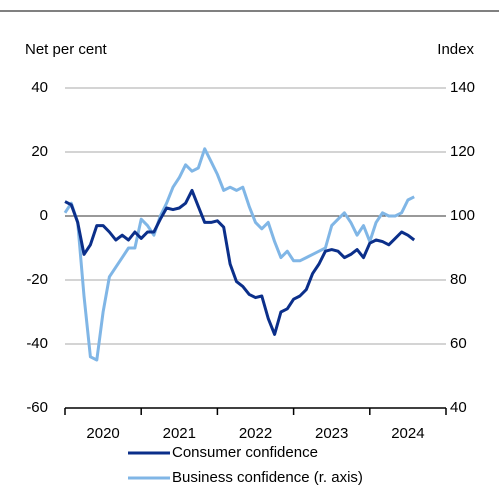  Describe the element at coordinates (462, 87) in the screenshot. I see `y2-tick-label: 140` at that location.